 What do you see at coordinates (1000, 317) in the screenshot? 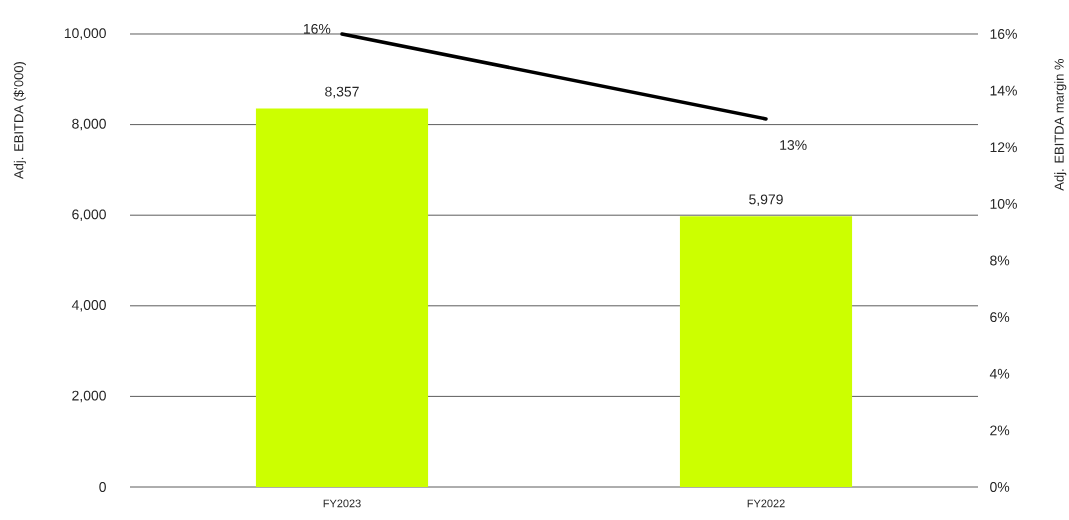
I see `y2-tick-label: 6%` at bounding box center [1000, 317].